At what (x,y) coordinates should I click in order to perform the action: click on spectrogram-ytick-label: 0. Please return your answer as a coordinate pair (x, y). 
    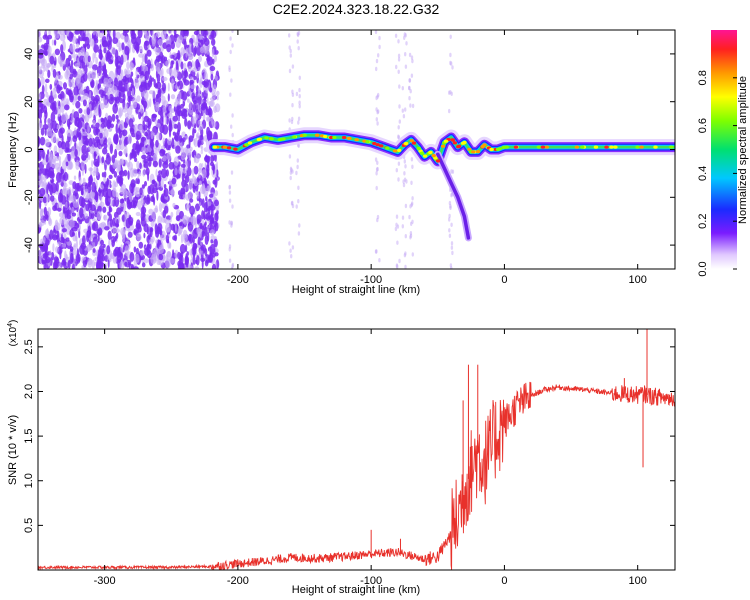
    Looking at the image, I should click on (29, 149).